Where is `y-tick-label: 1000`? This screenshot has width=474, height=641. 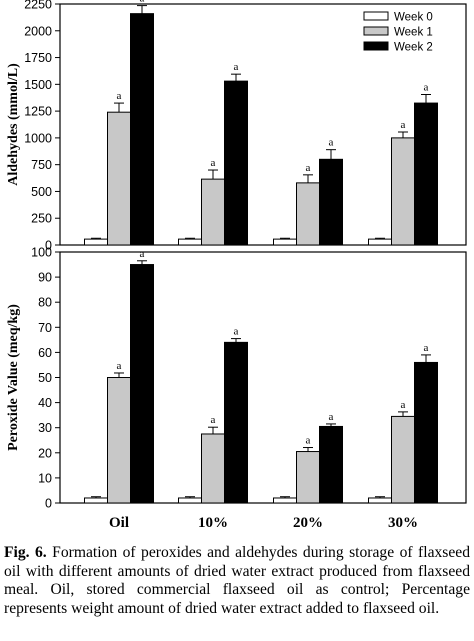
y-tick-label: 1000 is located at coordinates (38, 138).